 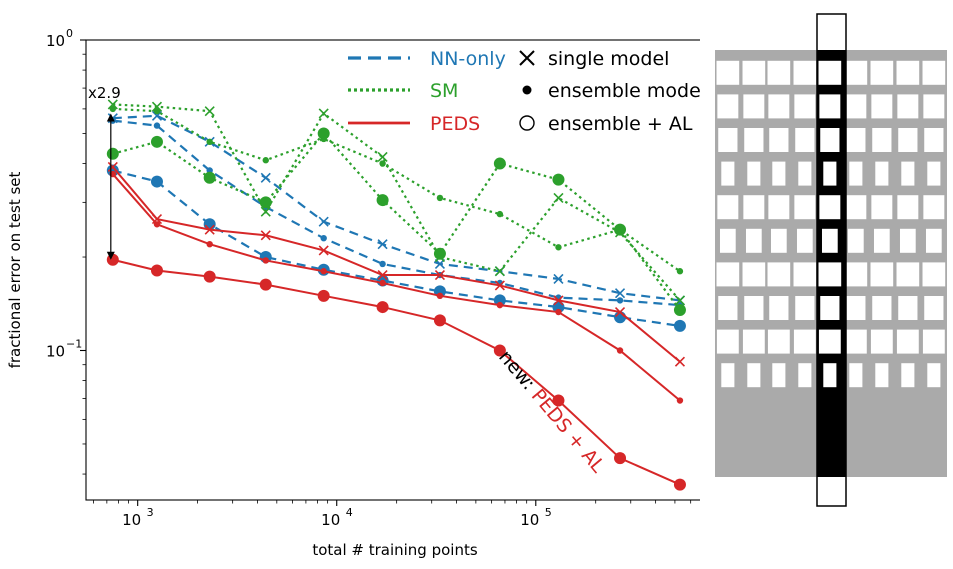 I want to click on legend-label-peds: PEDS, so click(x=455, y=124).